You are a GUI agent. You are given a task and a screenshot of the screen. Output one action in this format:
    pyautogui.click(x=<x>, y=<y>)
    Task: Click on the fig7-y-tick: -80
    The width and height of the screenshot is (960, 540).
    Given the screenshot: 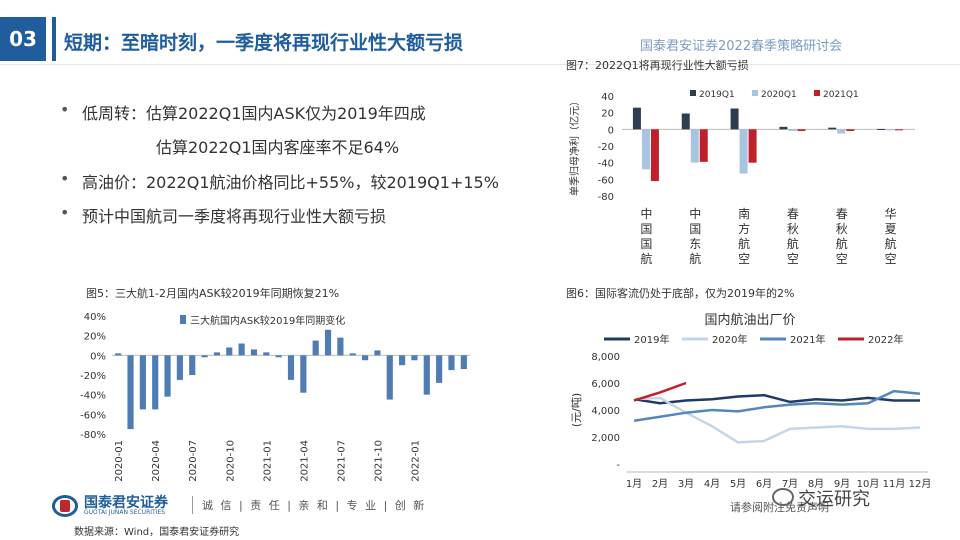 What is the action you would take?
    pyautogui.click(x=606, y=197)
    